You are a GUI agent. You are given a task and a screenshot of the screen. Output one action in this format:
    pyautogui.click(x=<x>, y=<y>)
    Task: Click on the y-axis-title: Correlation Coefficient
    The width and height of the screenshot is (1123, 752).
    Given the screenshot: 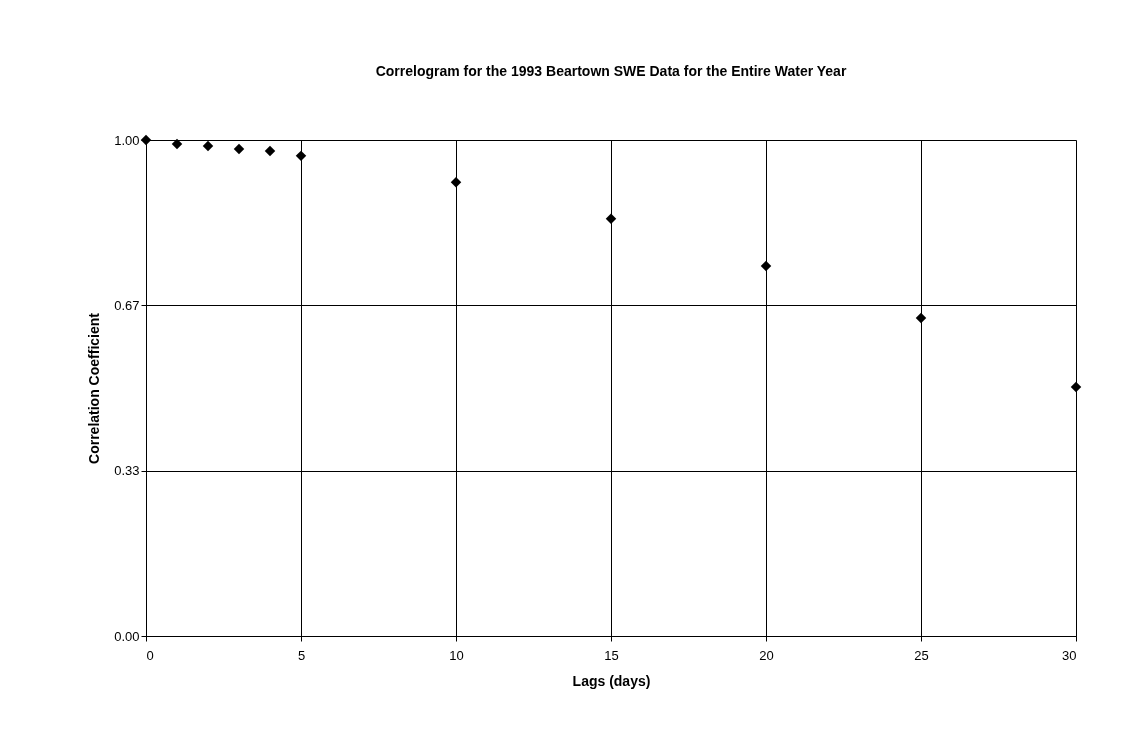 What is the action you would take?
    pyautogui.click(x=94, y=388)
    